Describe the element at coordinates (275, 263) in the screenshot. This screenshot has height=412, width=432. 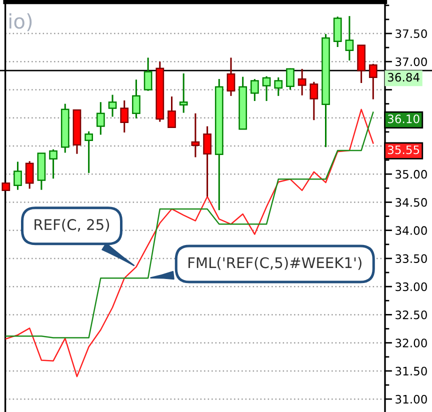
I see `text: FML('REF(C,5)#WEEK1')` at that location.